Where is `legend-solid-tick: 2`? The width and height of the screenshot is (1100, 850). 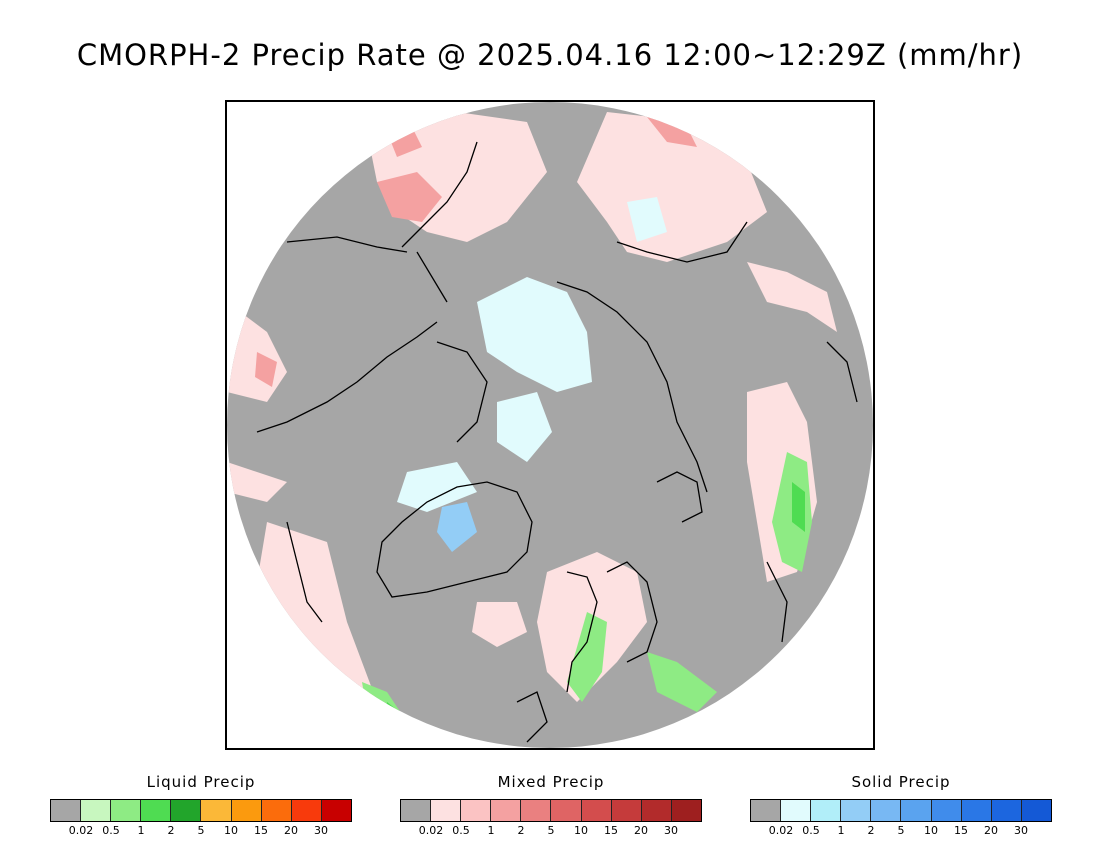
legend-solid-tick: 2 is located at coordinates (871, 830).